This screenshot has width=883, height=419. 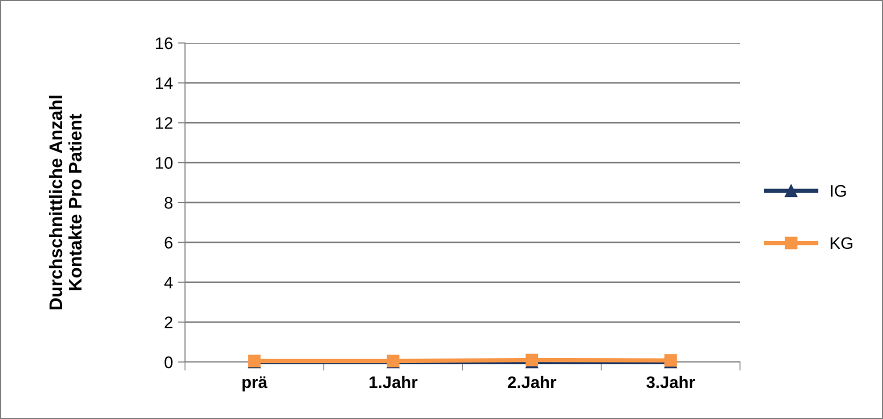 I want to click on y-tick-label: 10, so click(x=164, y=163).